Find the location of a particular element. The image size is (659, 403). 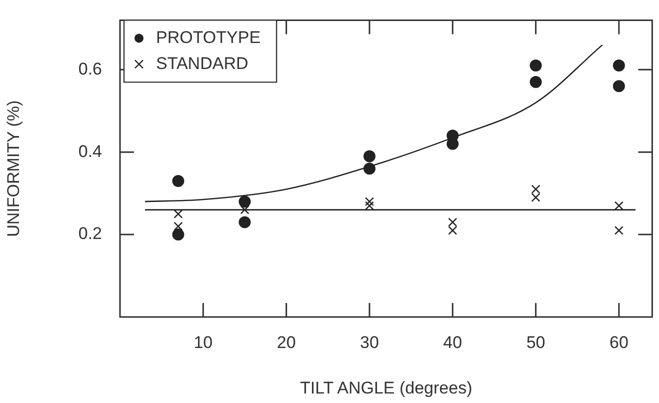

y-tick-label: 0.6 is located at coordinates (90, 68).